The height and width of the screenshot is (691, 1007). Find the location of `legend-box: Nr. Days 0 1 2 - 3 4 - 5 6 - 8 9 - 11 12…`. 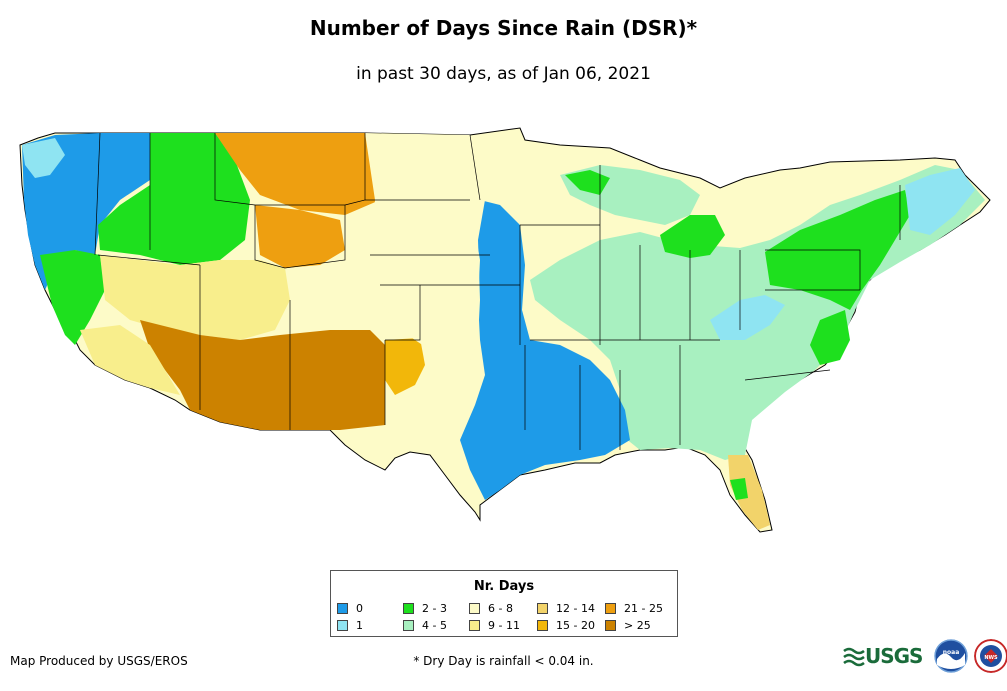

legend-box: Nr. Days 0 1 2 - 3 4 - 5 6 - 8 9 - 11 12… is located at coordinates (504, 603).